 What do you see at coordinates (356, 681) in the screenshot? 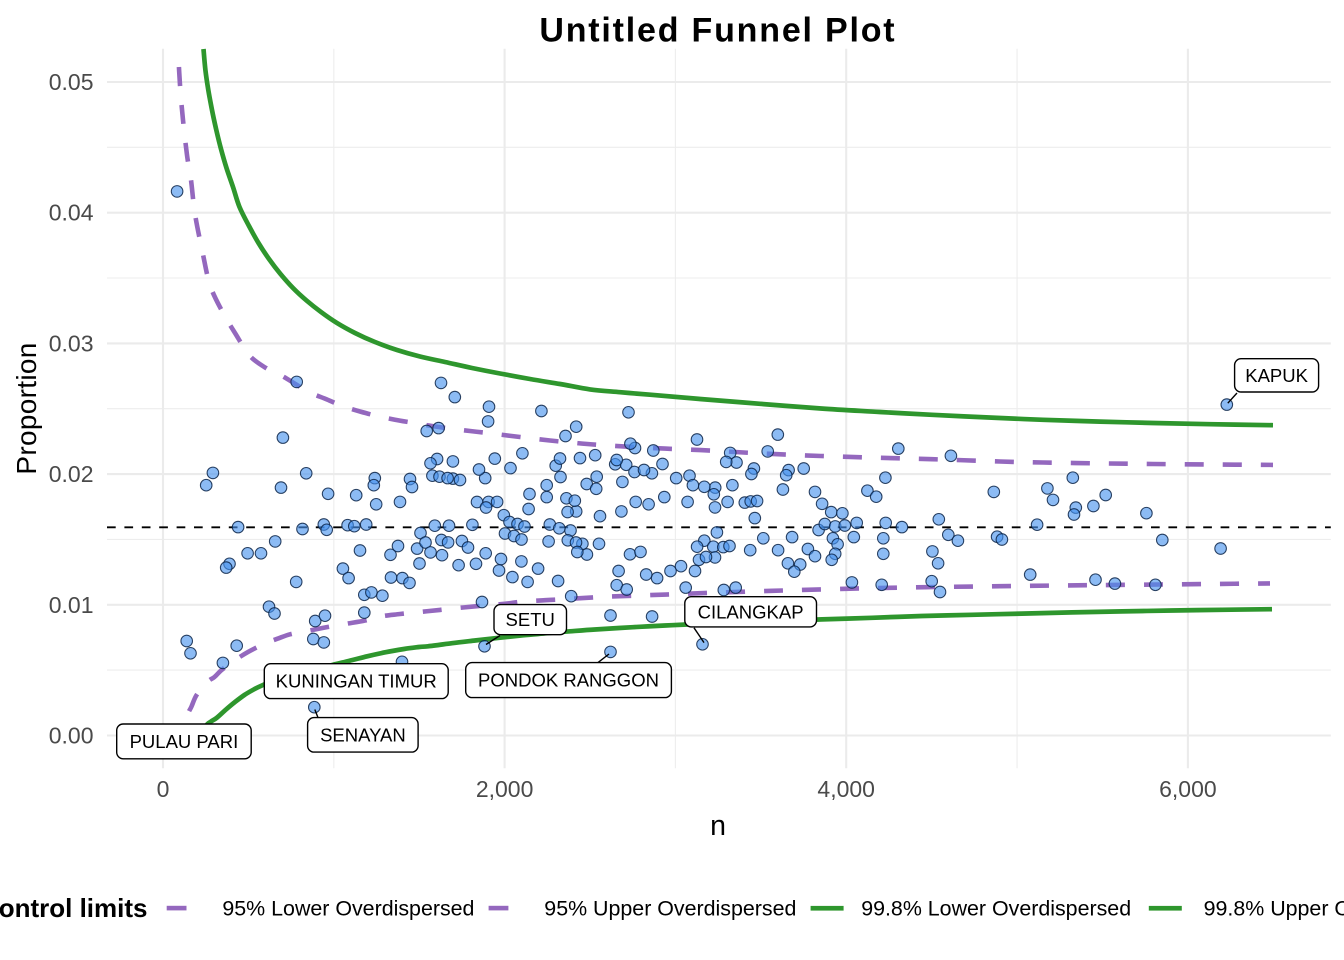
I see `svg-text: KUNINGAN TIMUR` at bounding box center [356, 681].